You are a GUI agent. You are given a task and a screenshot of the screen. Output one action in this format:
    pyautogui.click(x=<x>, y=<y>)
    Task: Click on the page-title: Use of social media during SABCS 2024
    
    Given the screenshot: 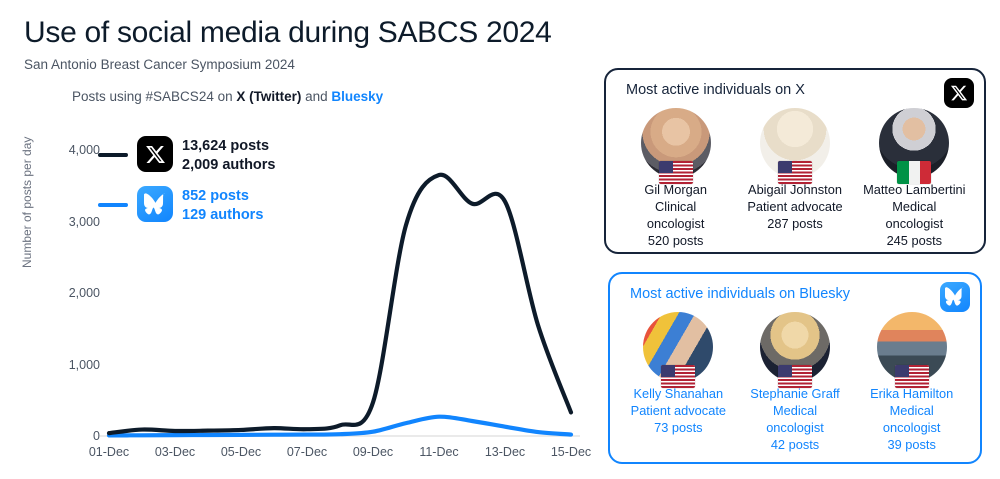 What is the action you would take?
    pyautogui.click(x=288, y=32)
    